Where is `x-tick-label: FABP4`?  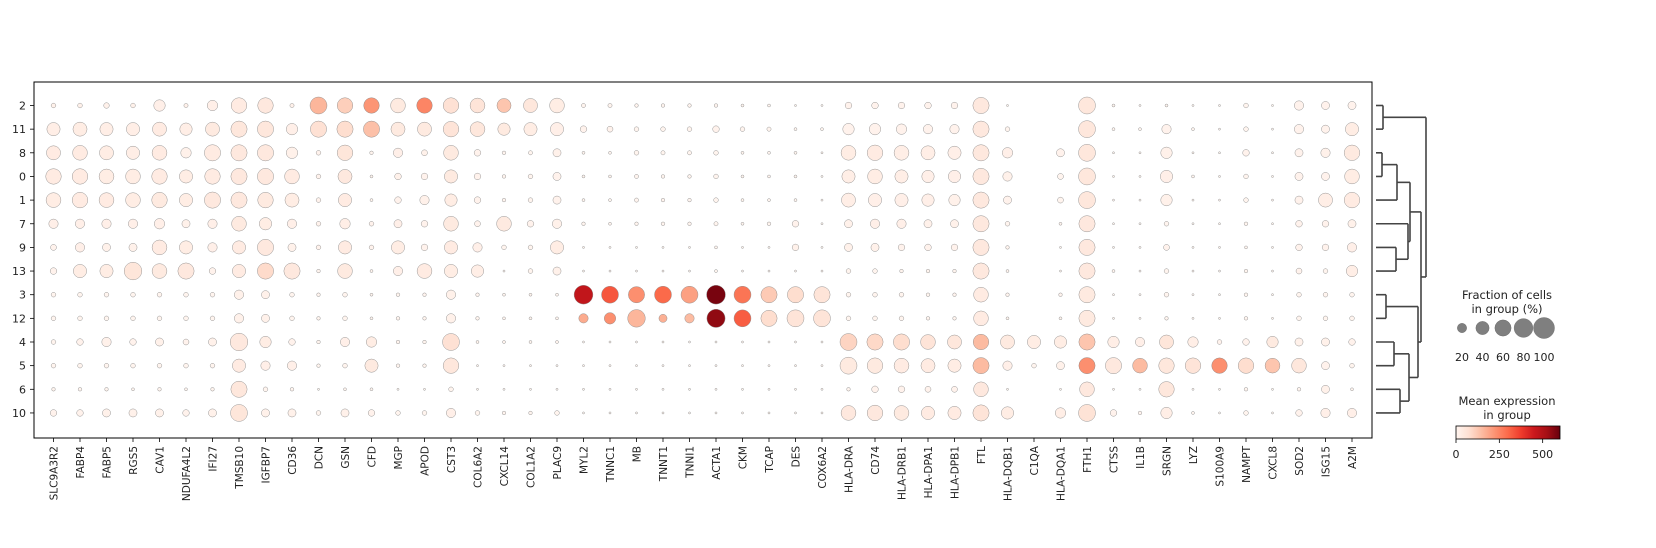 x-tick-label: FABP4 is located at coordinates (81, 462).